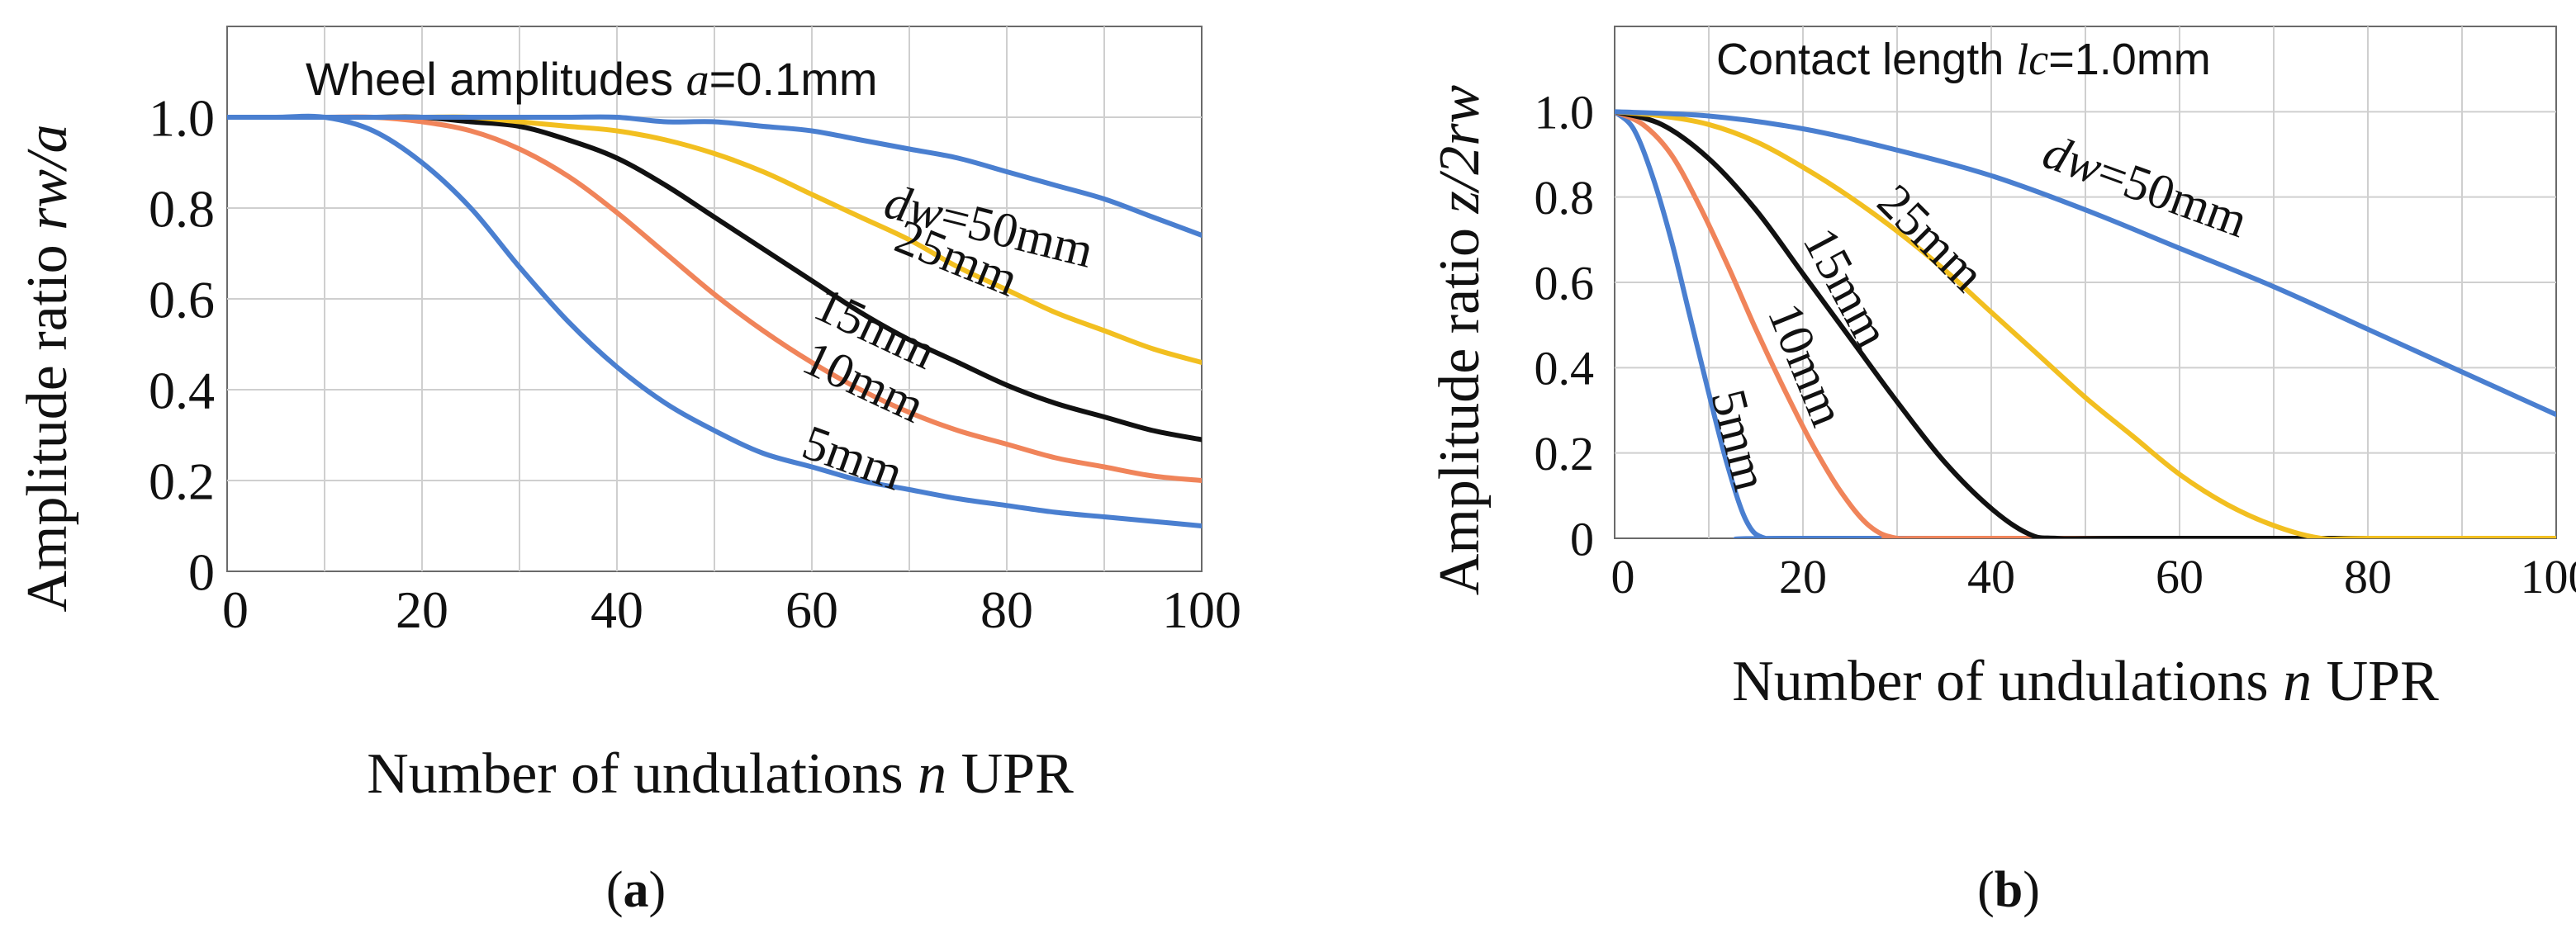  What do you see at coordinates (2008, 890) in the screenshot?
I see `panel-label-b: (b)` at bounding box center [2008, 890].